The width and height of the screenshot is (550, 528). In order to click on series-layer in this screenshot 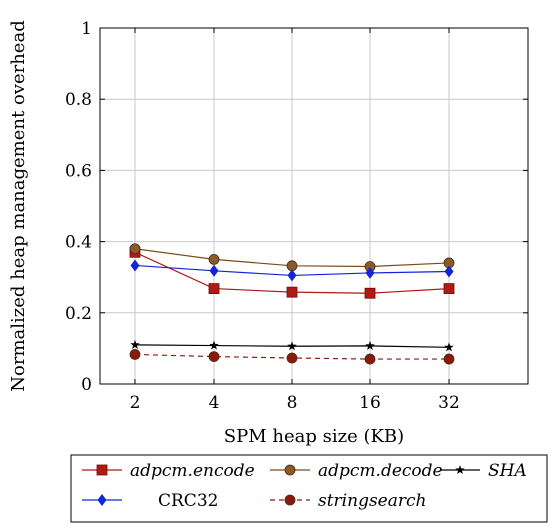, I will do `click(292, 304)`.